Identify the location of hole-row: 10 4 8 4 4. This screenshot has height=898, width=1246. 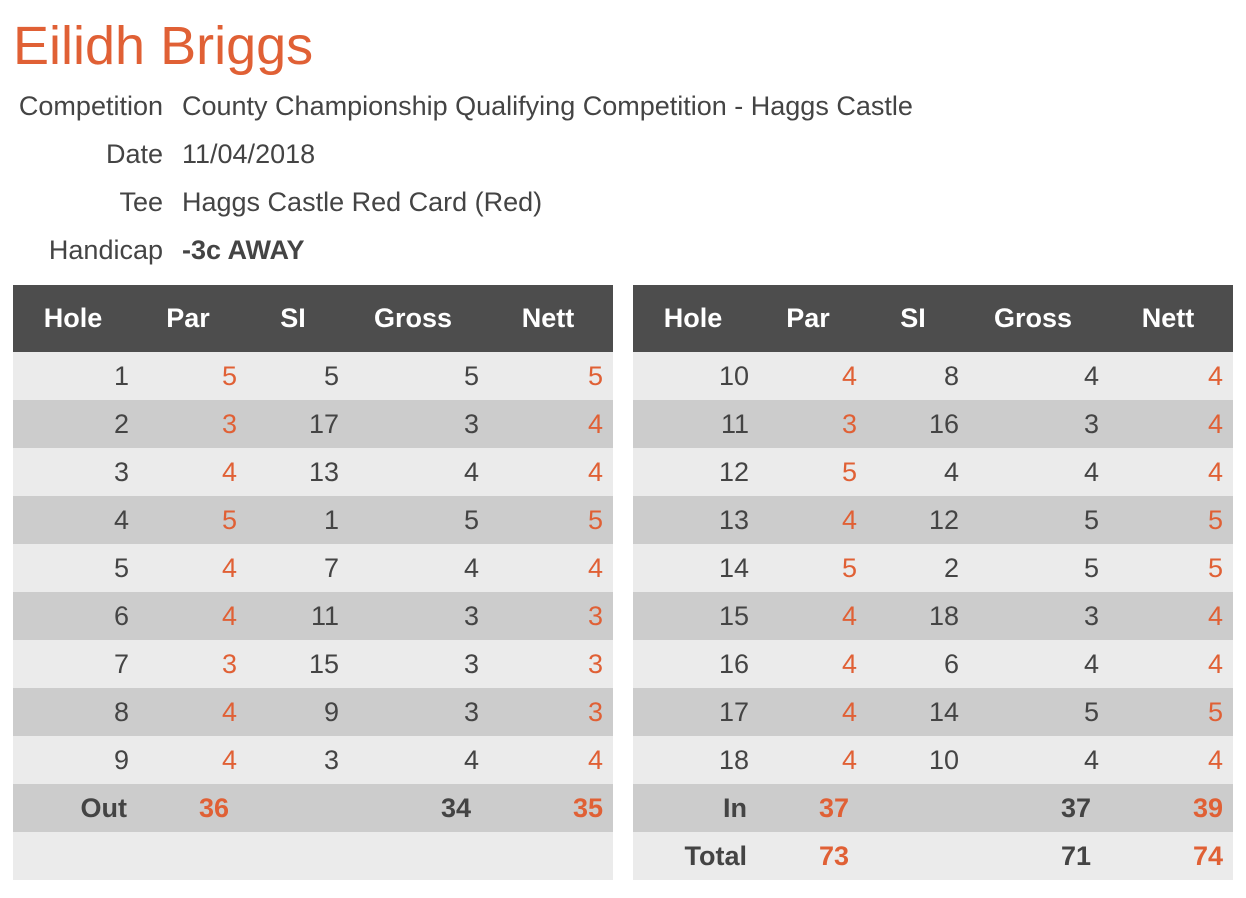
(933, 376).